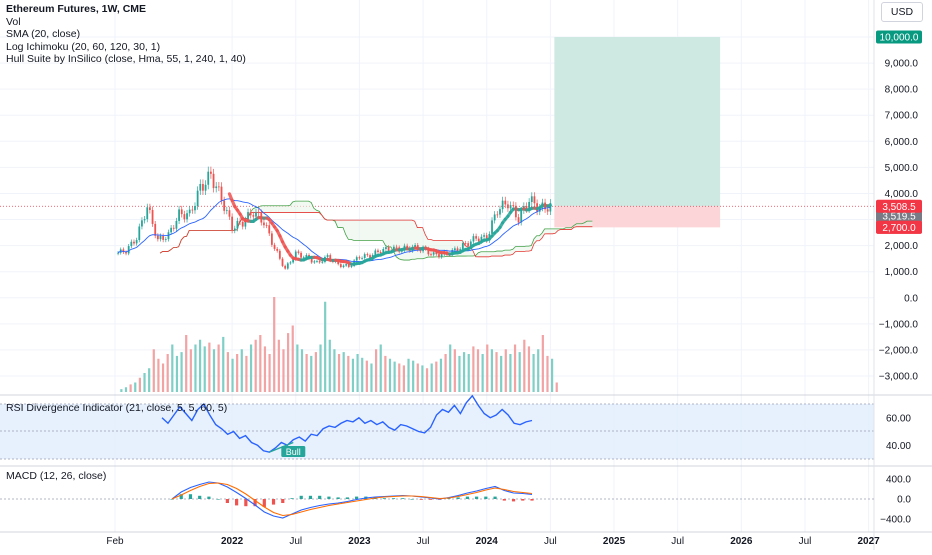 The width and height of the screenshot is (932, 555). What do you see at coordinates (904, 500) in the screenshot?
I see `macd-tick-label: 0.0` at bounding box center [904, 500].